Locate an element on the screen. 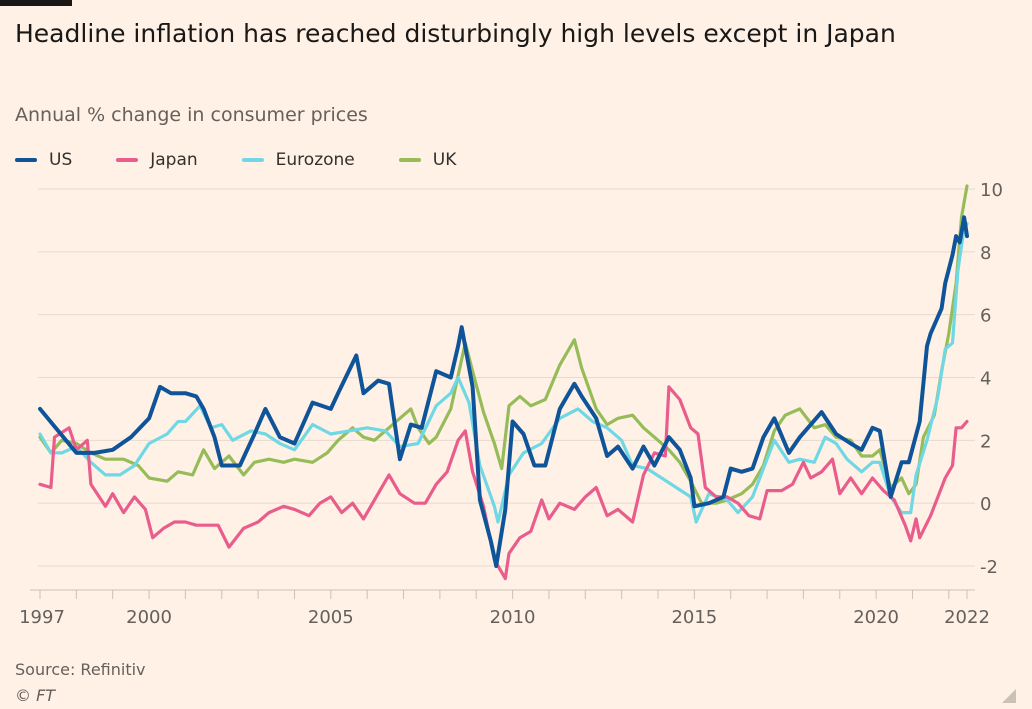 Image resolution: width=1032 pixels, height=709 pixels. legend-item-japan: Japan is located at coordinates (157, 160).